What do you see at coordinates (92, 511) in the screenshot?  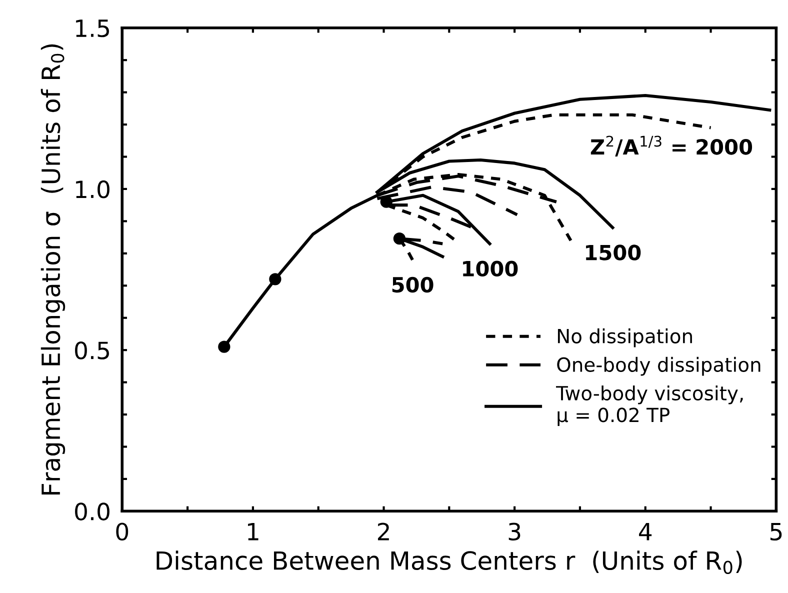 I see `y-tick-label: 0.0` at bounding box center [92, 511].